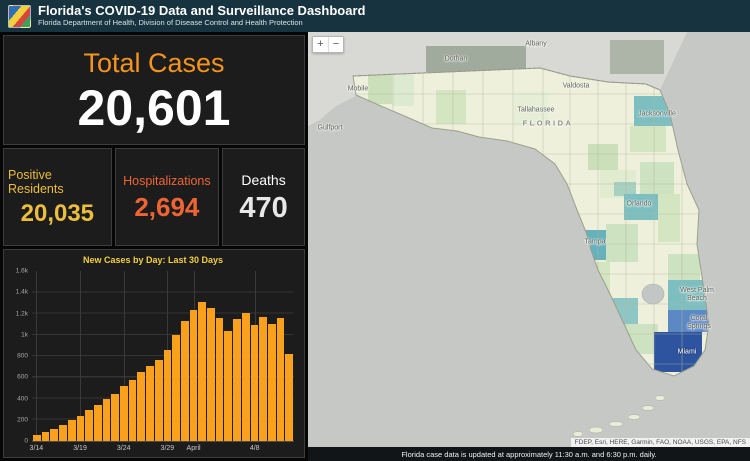 The height and width of the screenshot is (461, 750). I want to click on y-tick-label: 1.2k, so click(21, 313).